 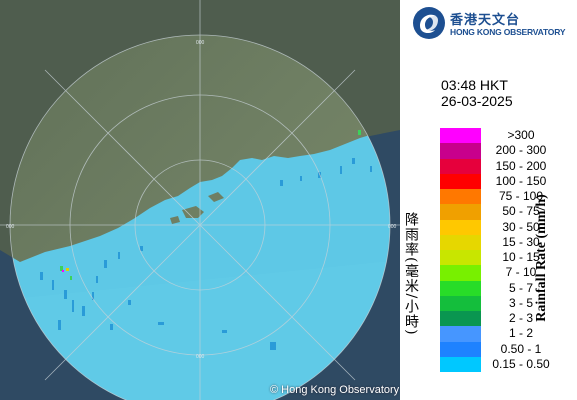 What do you see at coordinates (520, 333) in the screenshot?
I see `legend-label: 1 - 2` at bounding box center [520, 333].